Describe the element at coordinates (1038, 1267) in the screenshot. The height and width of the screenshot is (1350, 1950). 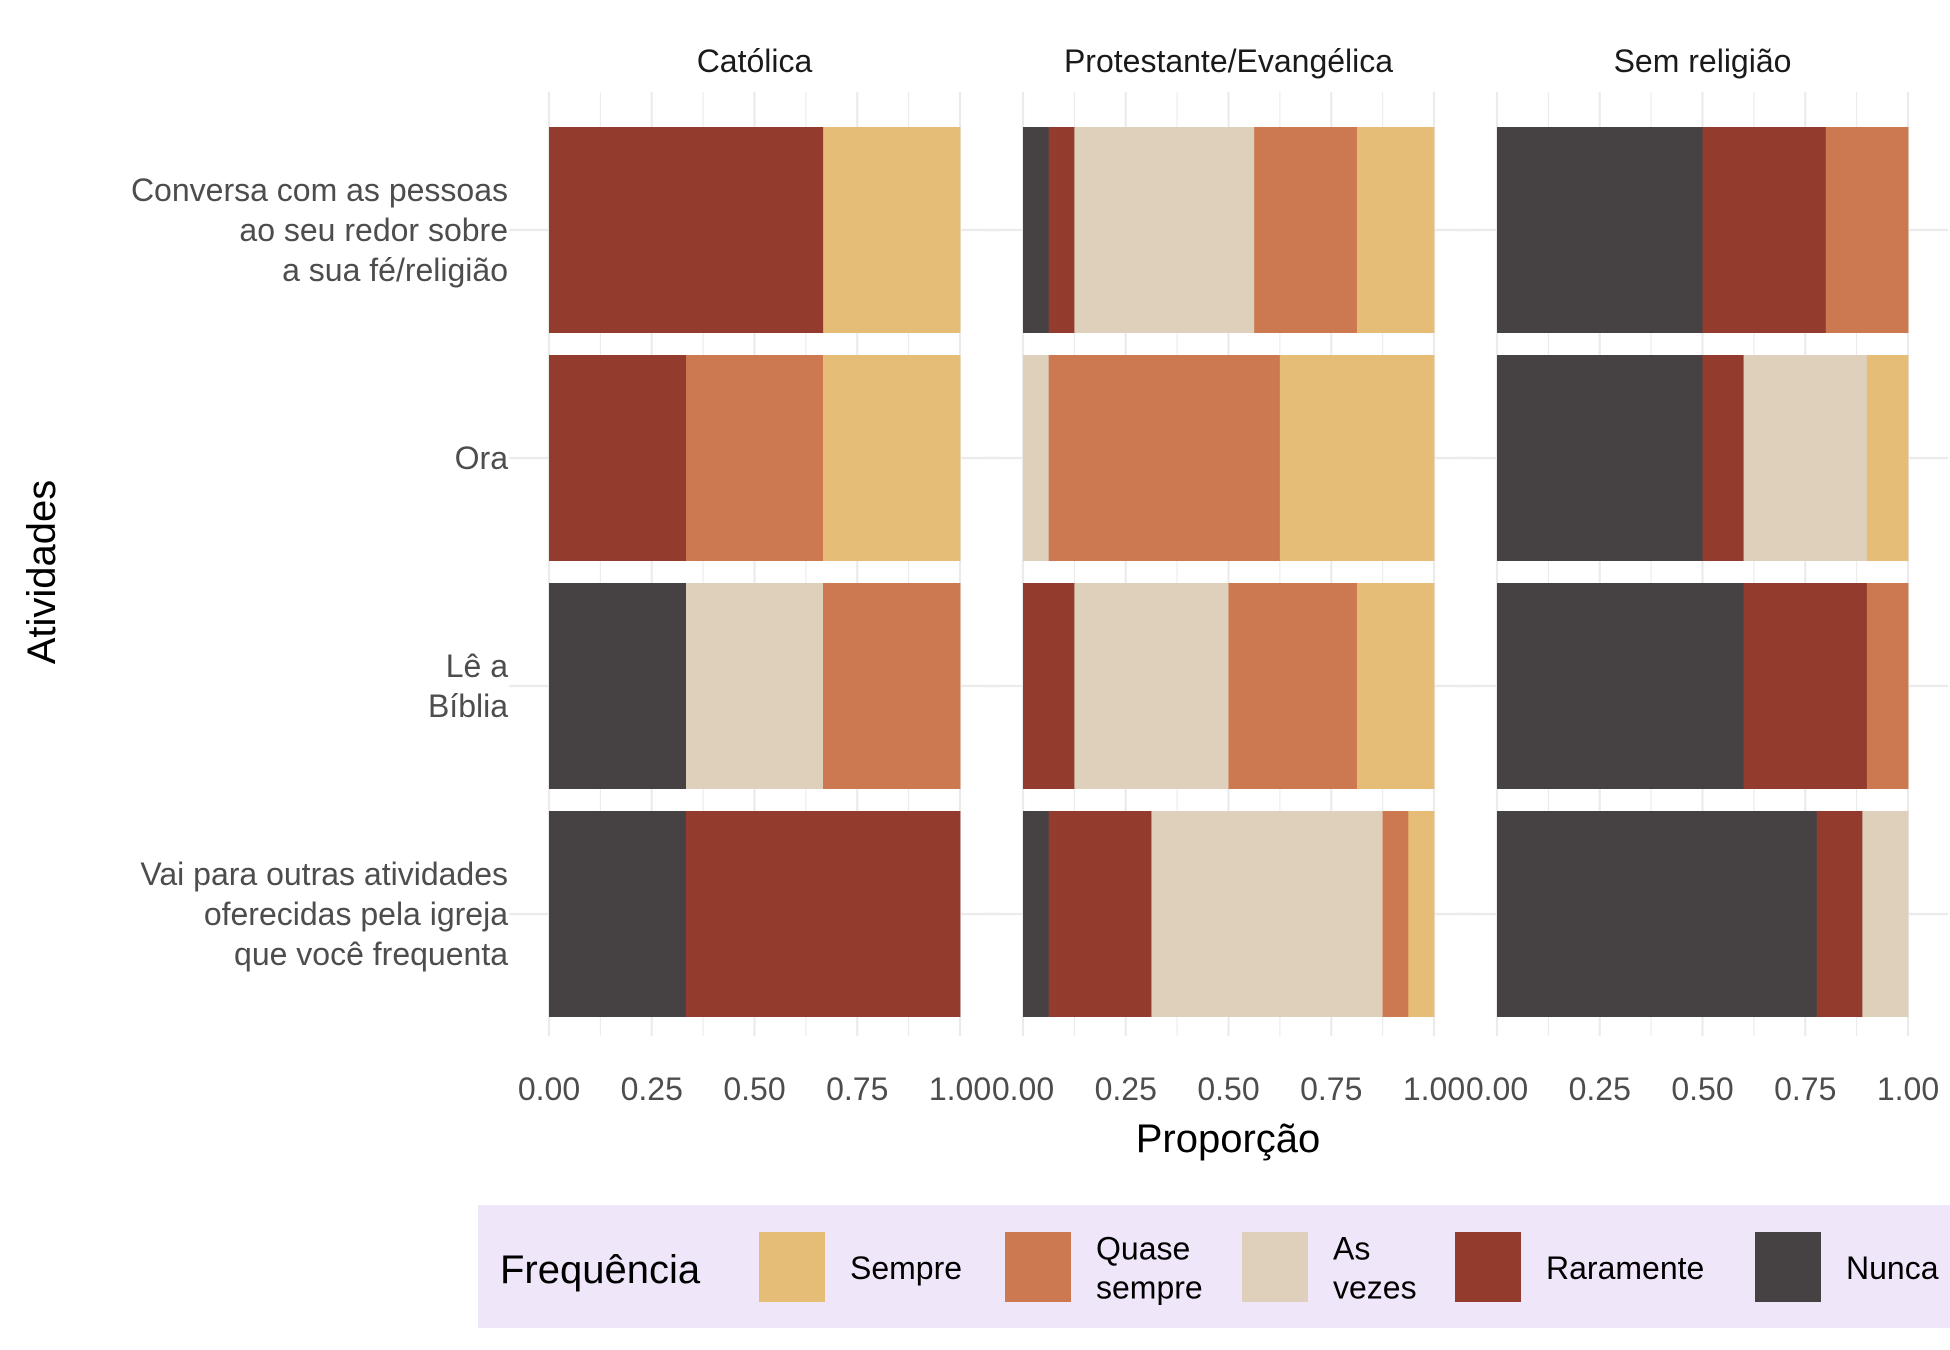
I see `legend-key-quase` at that location.